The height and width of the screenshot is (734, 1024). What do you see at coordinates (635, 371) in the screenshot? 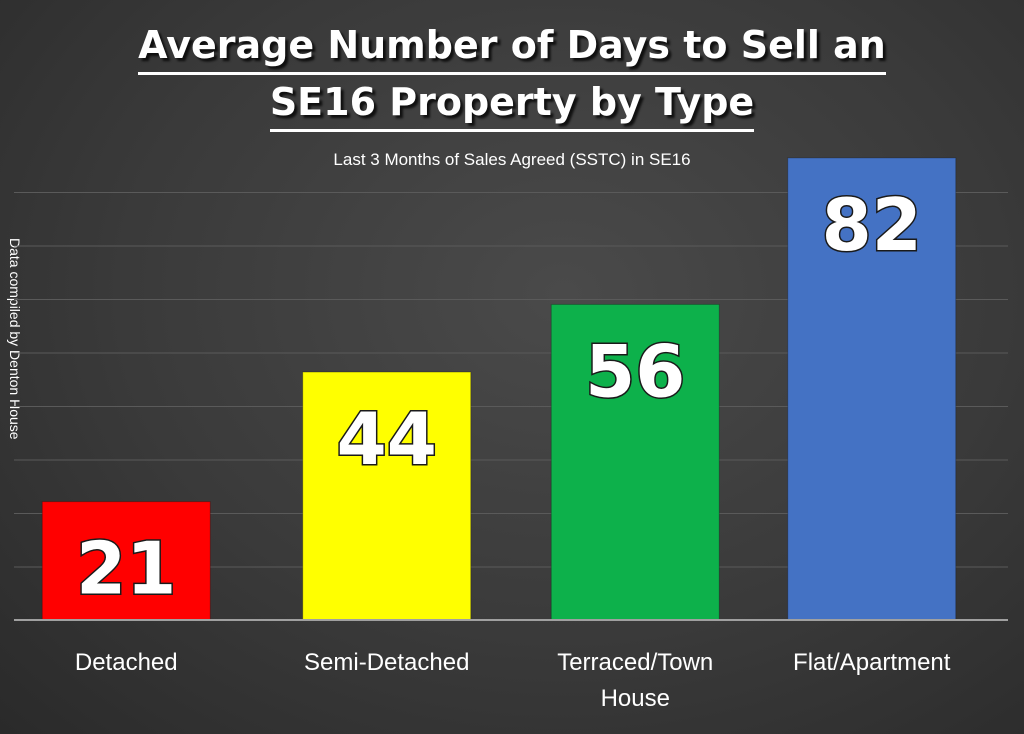
I see `data-label: 56` at bounding box center [635, 371].